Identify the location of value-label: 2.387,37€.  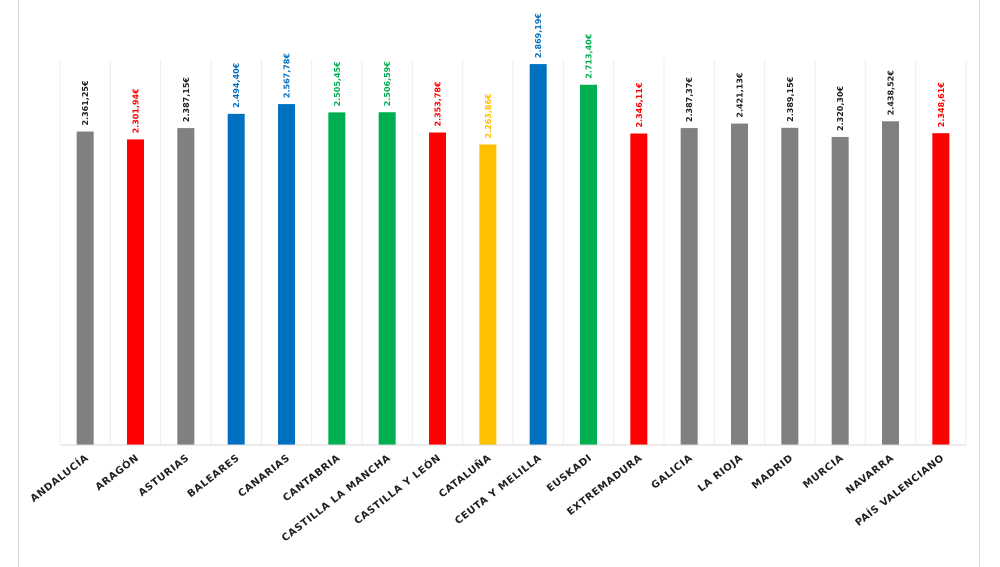
(689, 99).